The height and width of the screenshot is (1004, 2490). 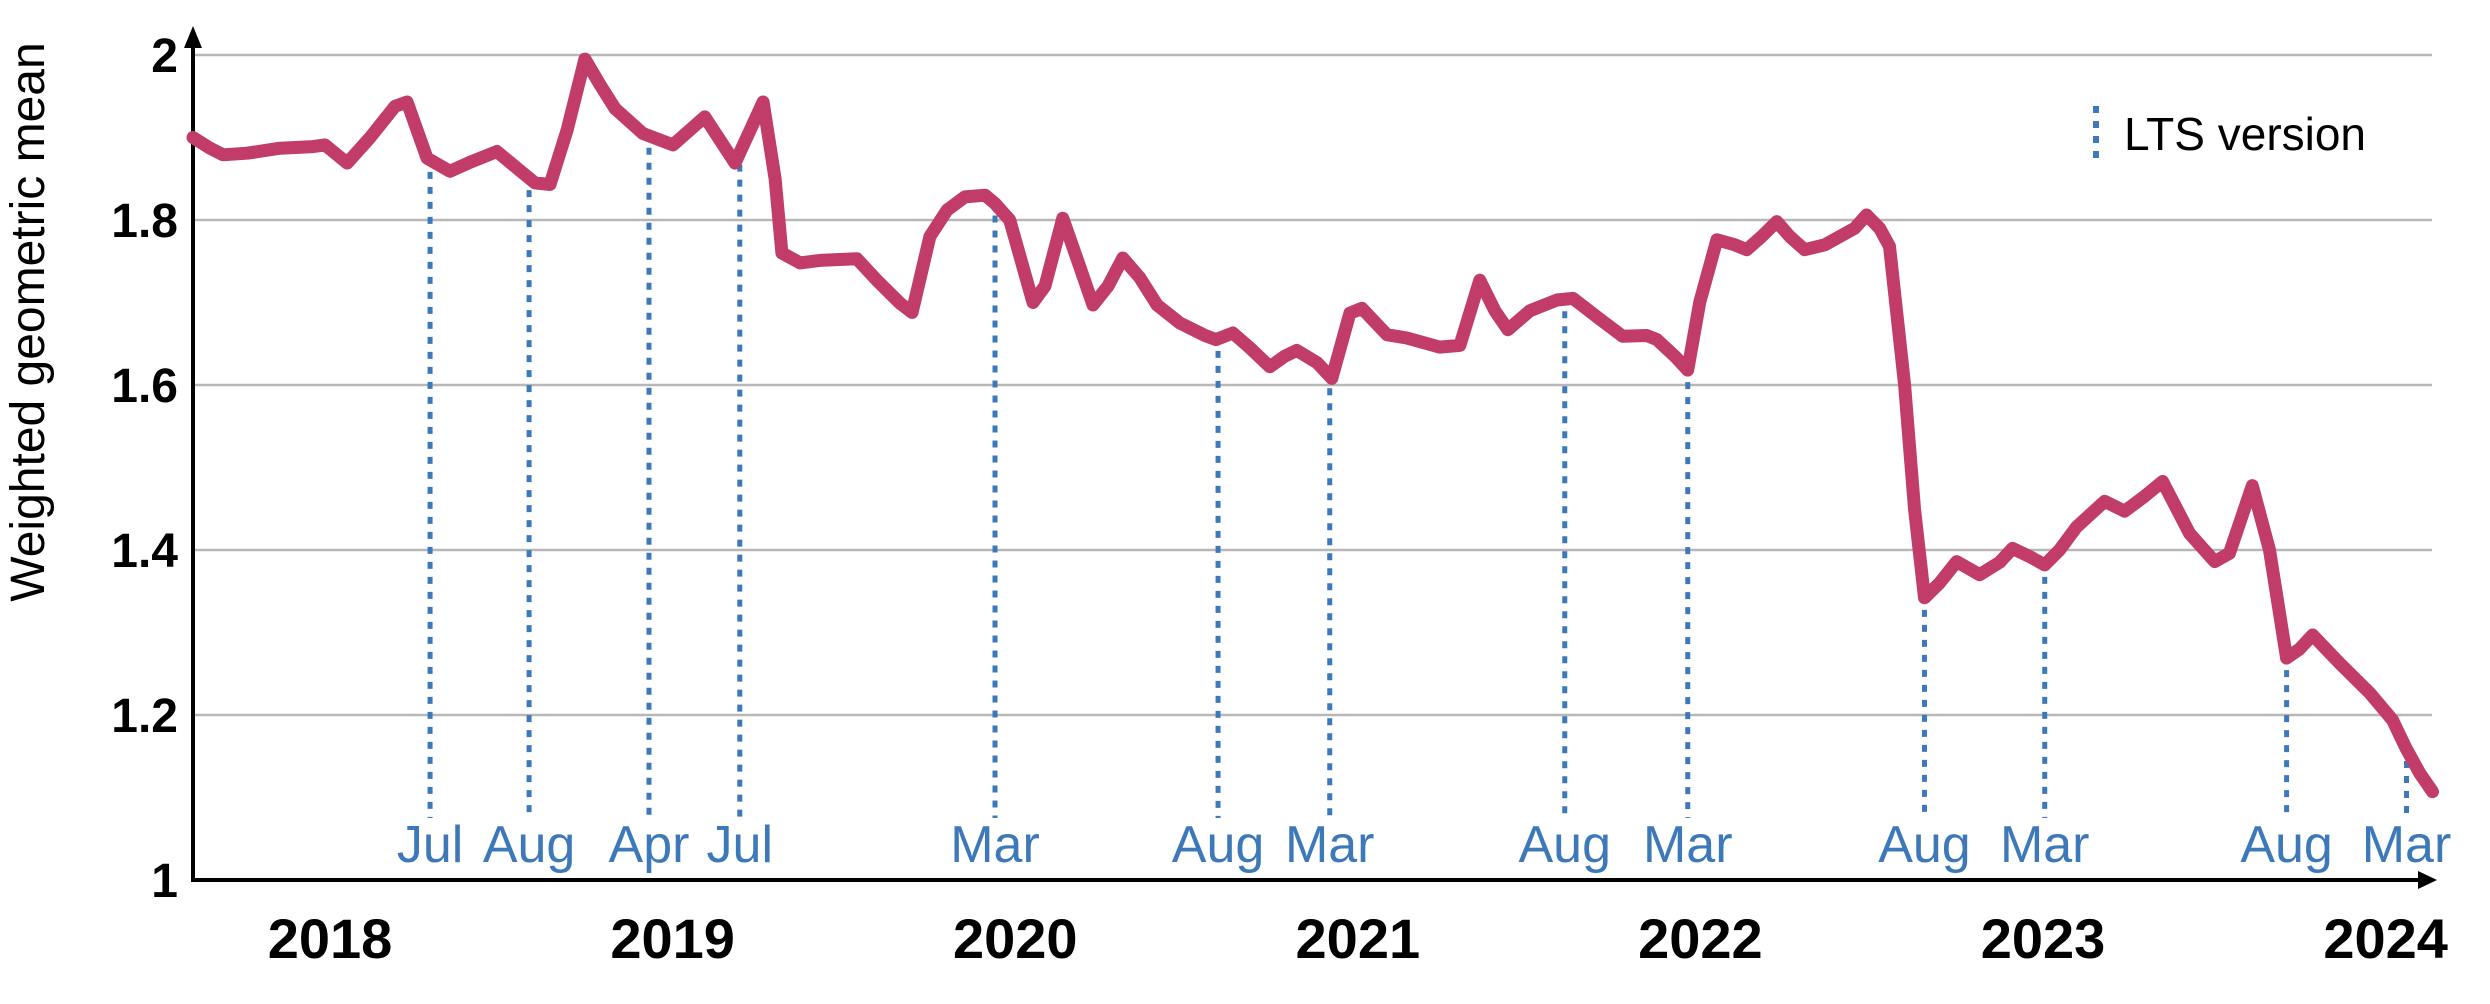 I want to click on y-axis-title: Weighted geometric mean, so click(x=28, y=321).